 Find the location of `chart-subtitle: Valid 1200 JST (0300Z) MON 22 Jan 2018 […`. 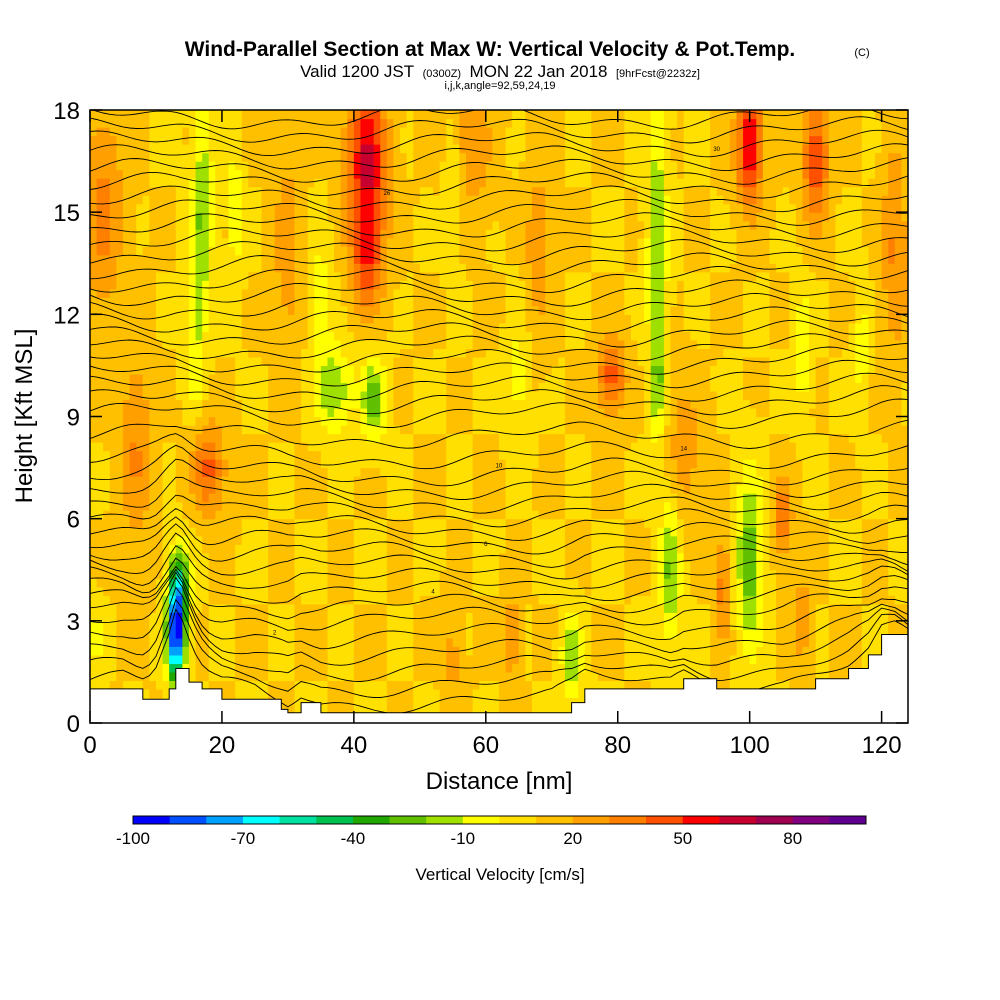

chart-subtitle: Valid 1200 JST (0300Z) MON 22 Jan 2018 [… is located at coordinates (500, 71).